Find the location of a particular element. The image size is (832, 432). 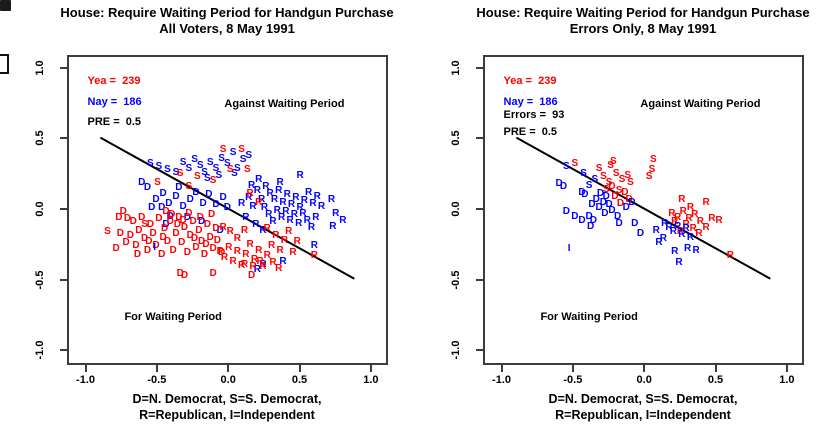

plot-subtitle: Errors Only, 8 May 1991 is located at coordinates (643, 28).